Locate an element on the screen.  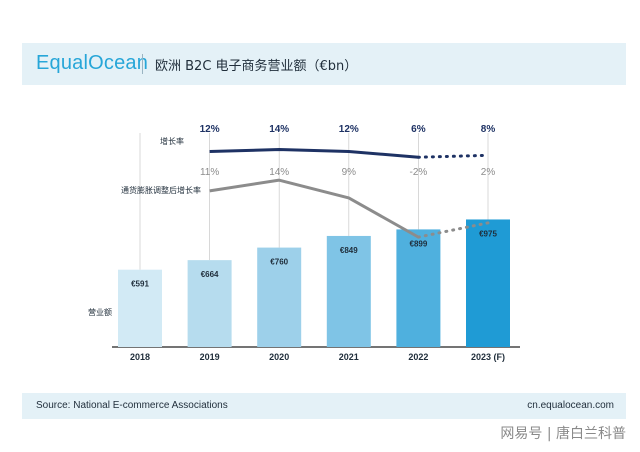
growth-lines is located at coordinates (349, 193).